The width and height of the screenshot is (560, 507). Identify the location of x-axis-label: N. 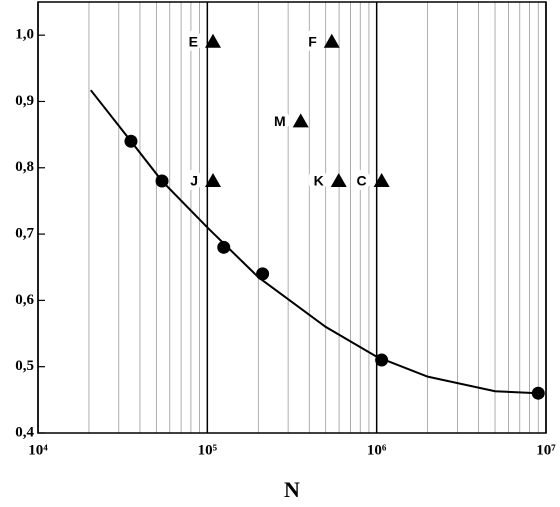
(292, 489).